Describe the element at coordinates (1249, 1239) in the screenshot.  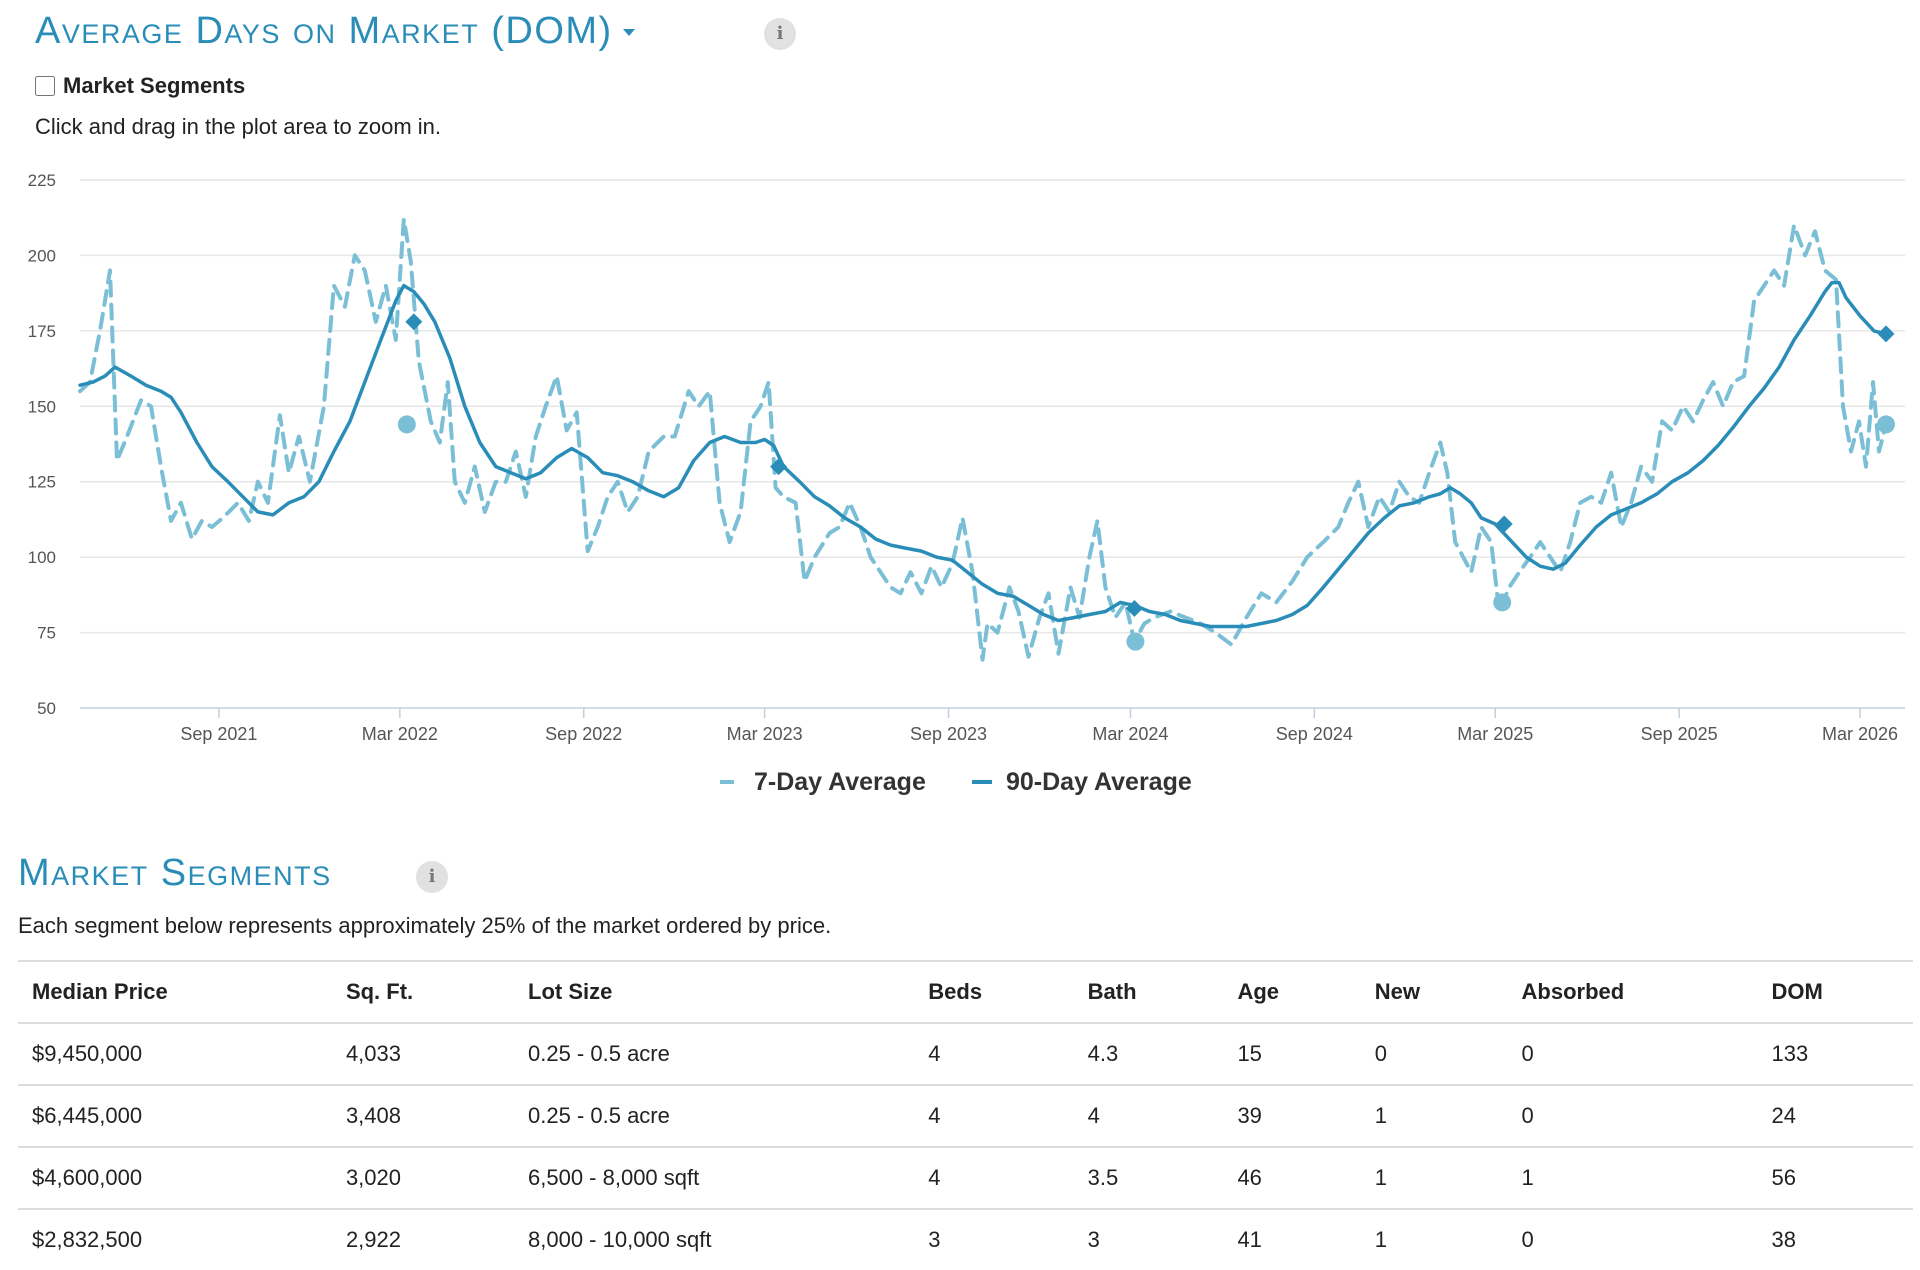
I see `table-cell: 41` at that location.